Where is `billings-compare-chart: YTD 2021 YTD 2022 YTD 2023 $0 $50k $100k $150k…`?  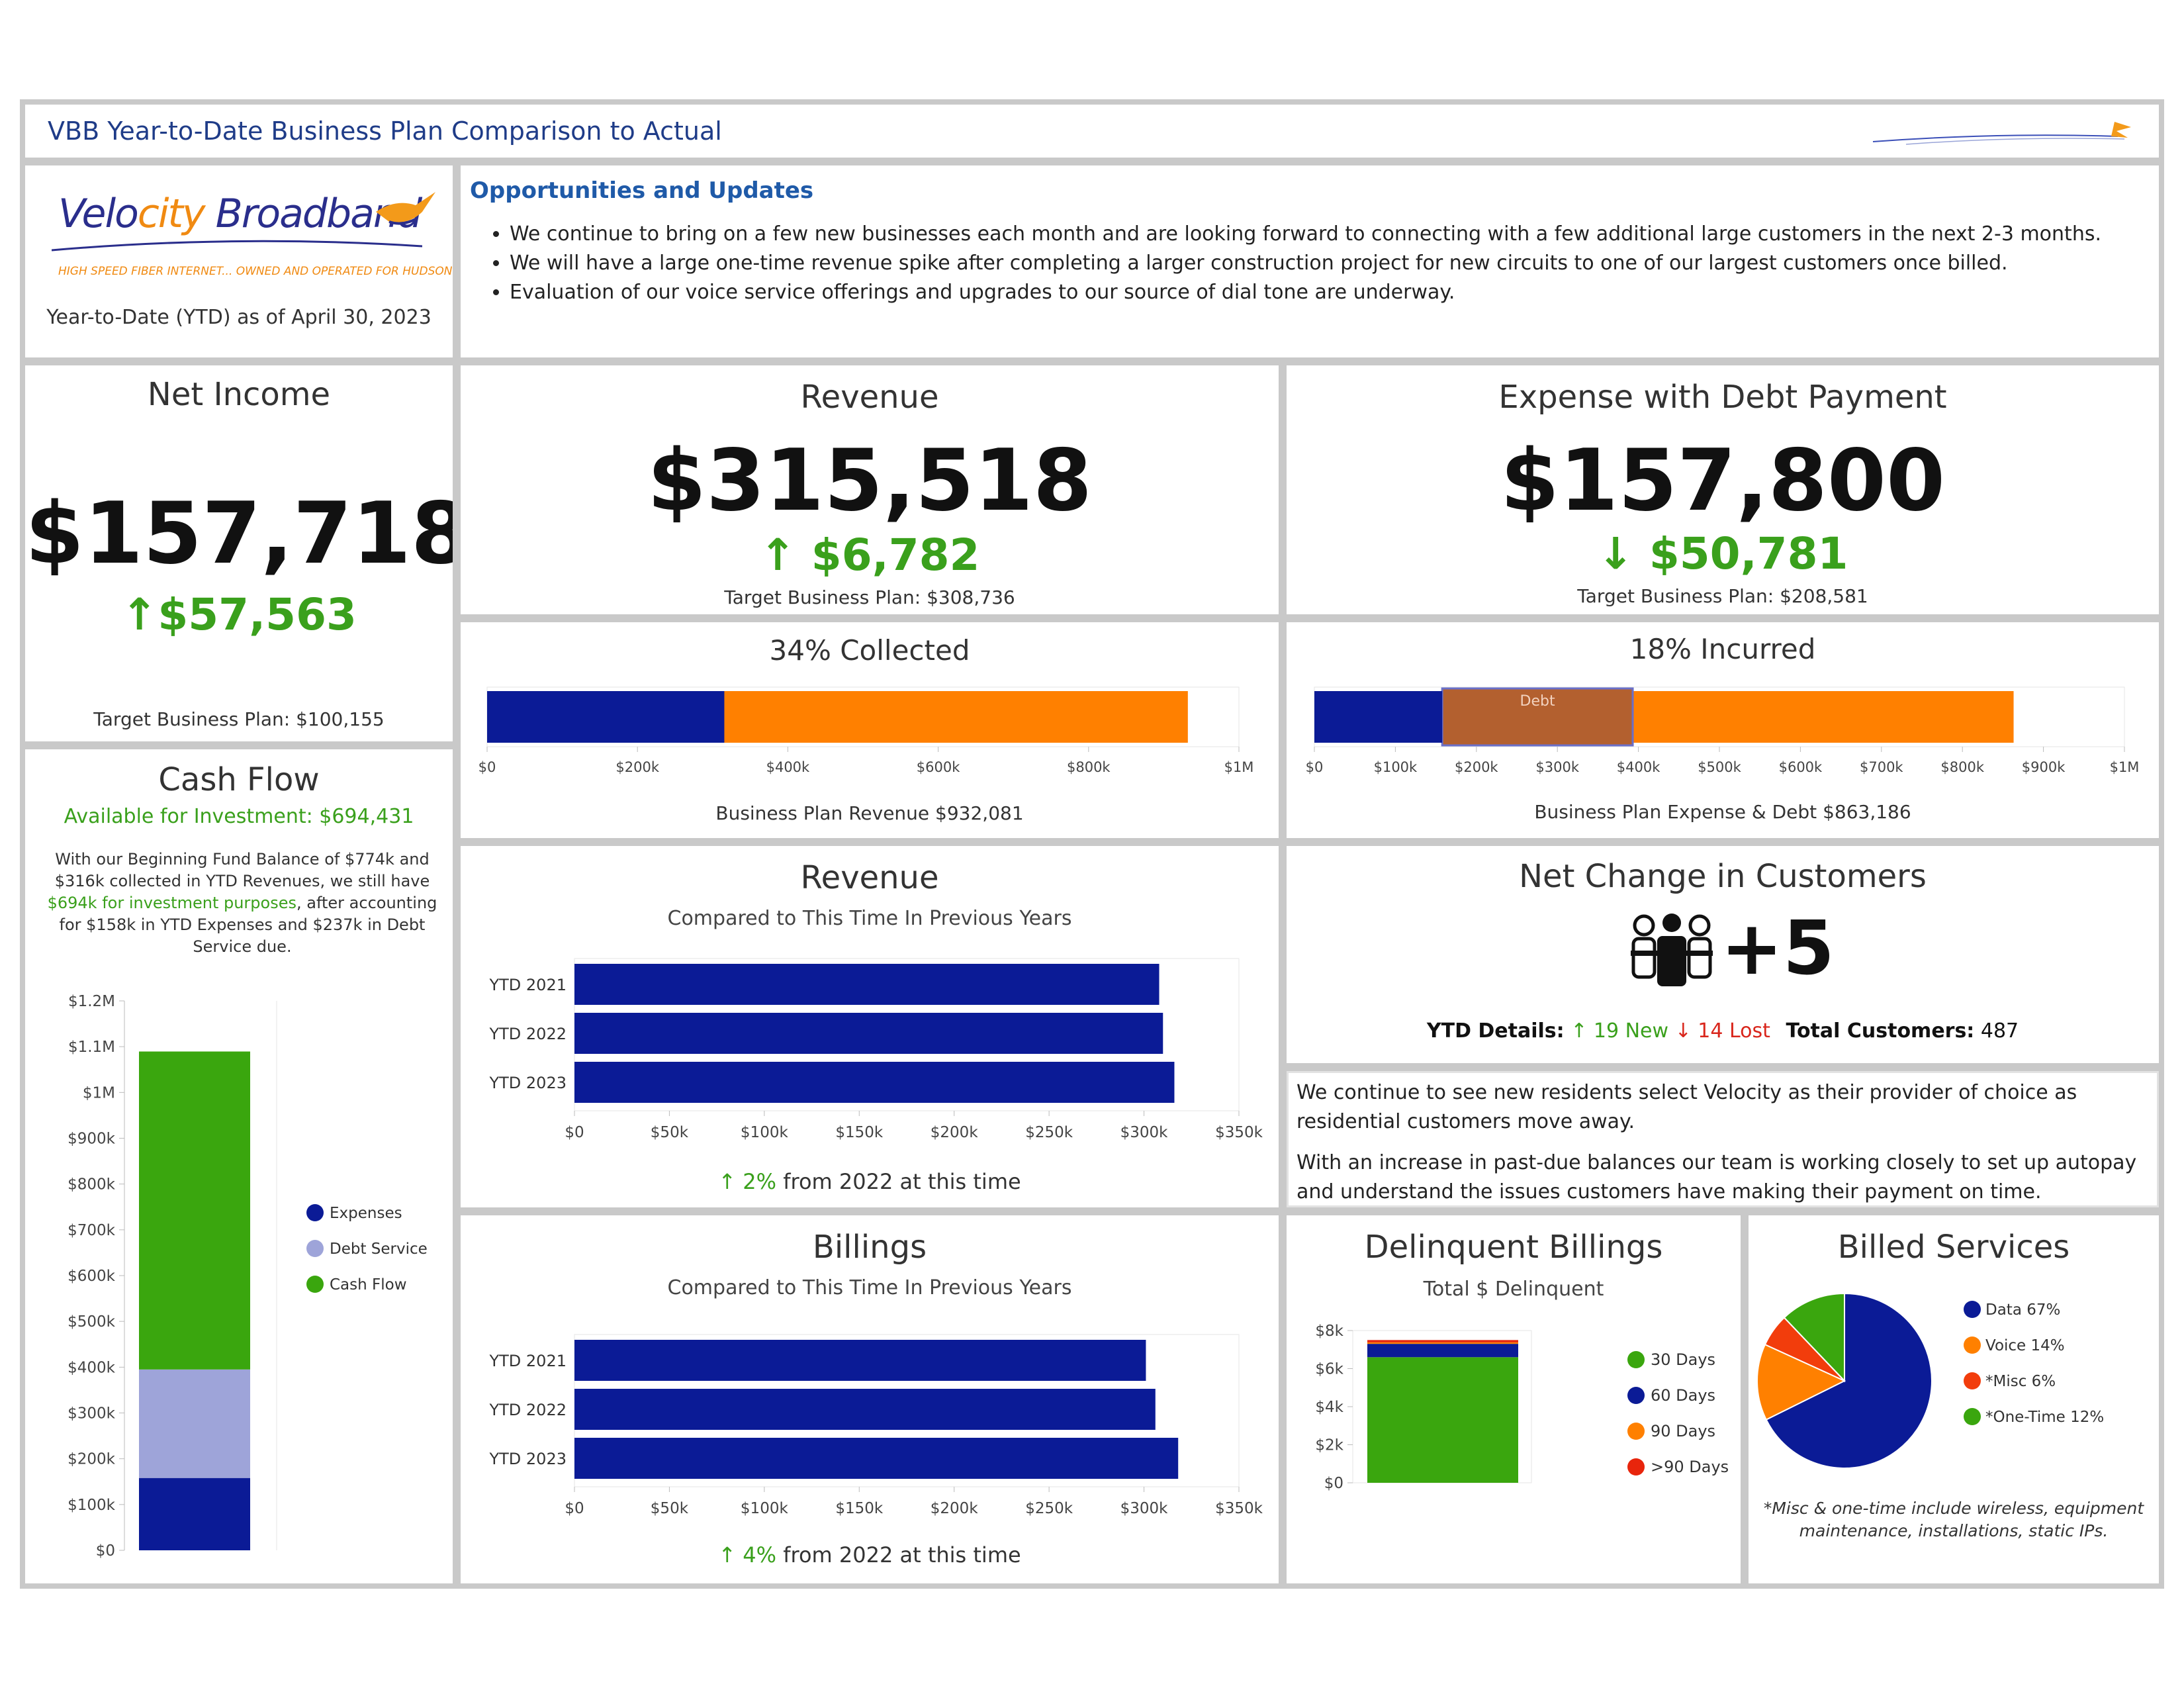
billings-compare-chart: YTD 2021 YTD 2022 YTD 2023 $0 $50k $100k $150k… is located at coordinates (876, 1425).